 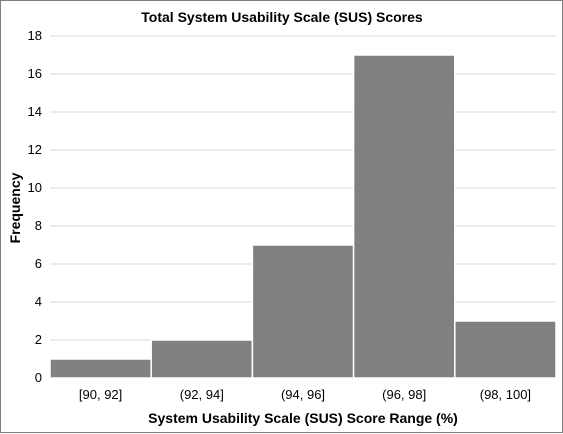 What do you see at coordinates (35, 206) in the screenshot?
I see `y-tick-labels: 0 2 4 6 8 10 12 14 16 18` at bounding box center [35, 206].